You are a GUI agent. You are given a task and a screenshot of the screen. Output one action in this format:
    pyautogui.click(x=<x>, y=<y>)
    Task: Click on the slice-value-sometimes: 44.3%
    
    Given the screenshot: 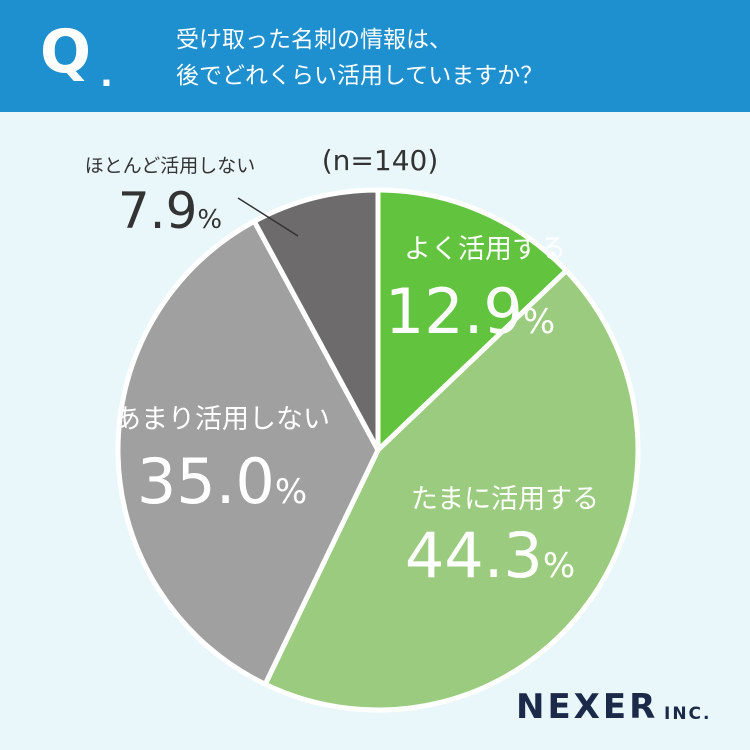 What is the action you would take?
    pyautogui.click(x=490, y=555)
    